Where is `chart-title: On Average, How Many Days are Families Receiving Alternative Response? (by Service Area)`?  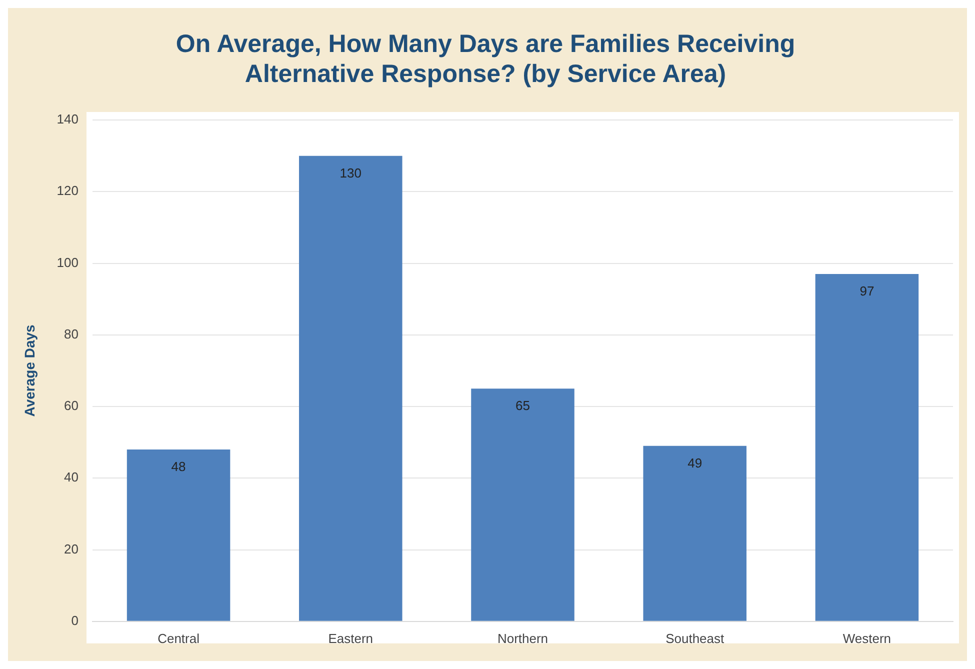
chart-title: On Average, How Many Days are Families Receiving Alternative Response? (by Service Area) is located at coordinates (486, 59).